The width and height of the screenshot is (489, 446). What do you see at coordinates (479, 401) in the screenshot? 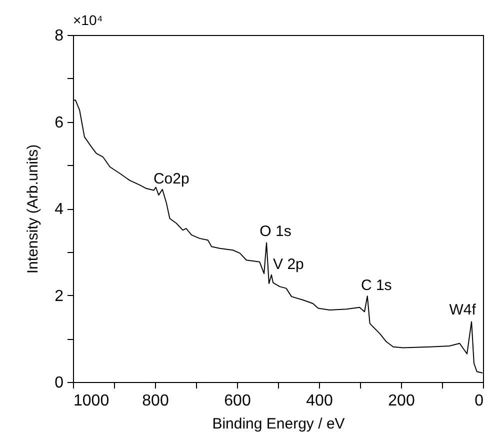
I see `x-tick-label: 0` at bounding box center [479, 401].